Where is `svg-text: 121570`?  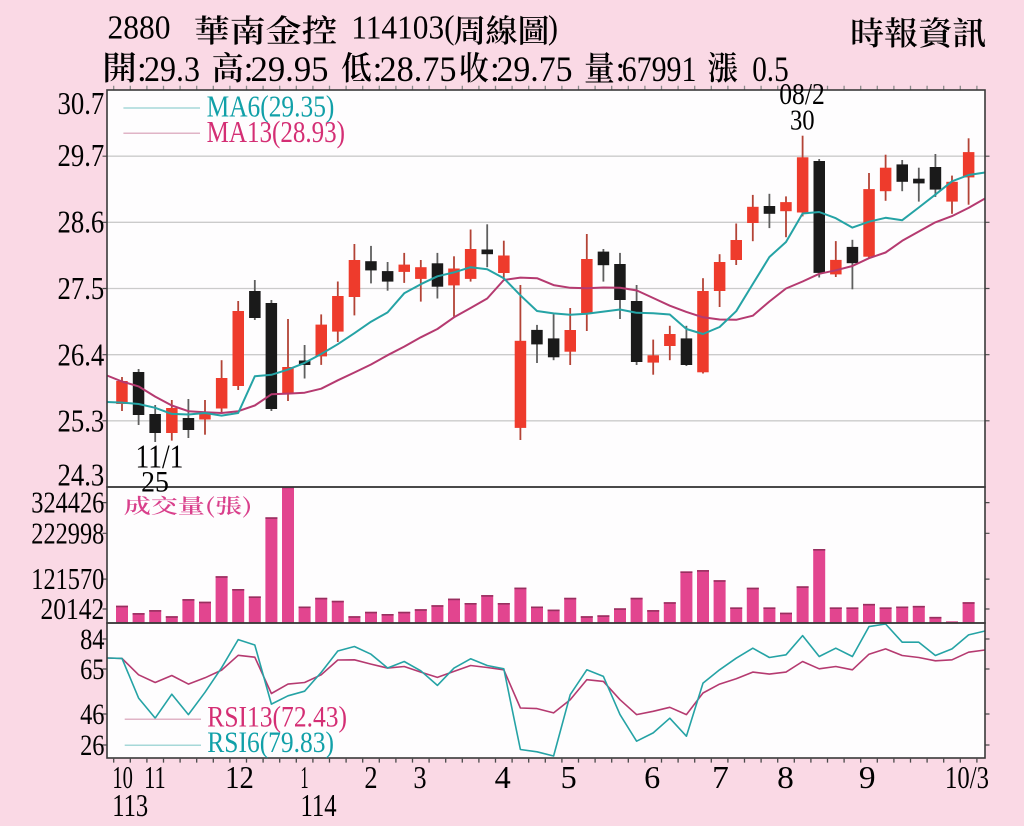
svg-text: 121570 is located at coordinates (67, 578).